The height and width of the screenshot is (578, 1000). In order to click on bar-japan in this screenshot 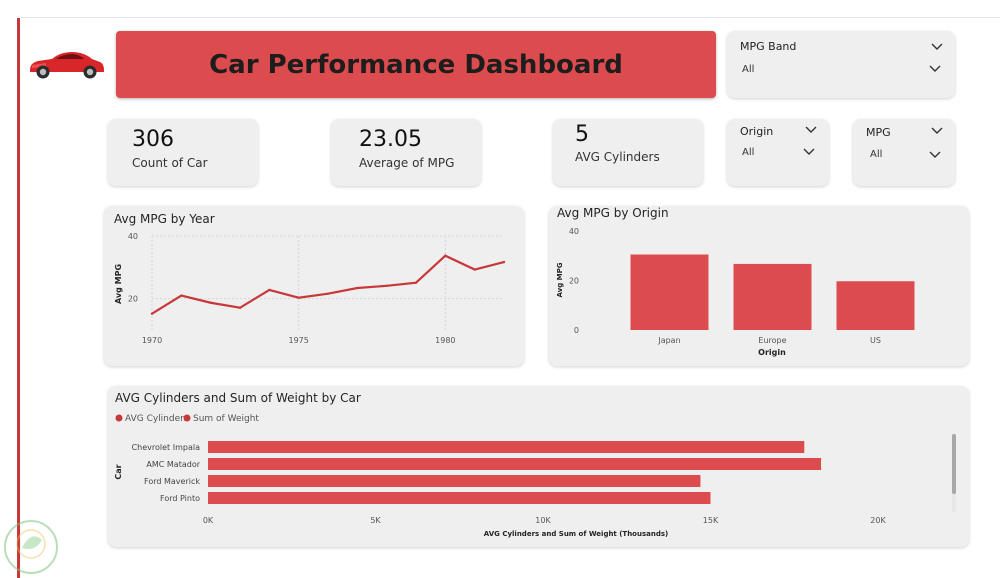, I will do `click(669, 292)`.